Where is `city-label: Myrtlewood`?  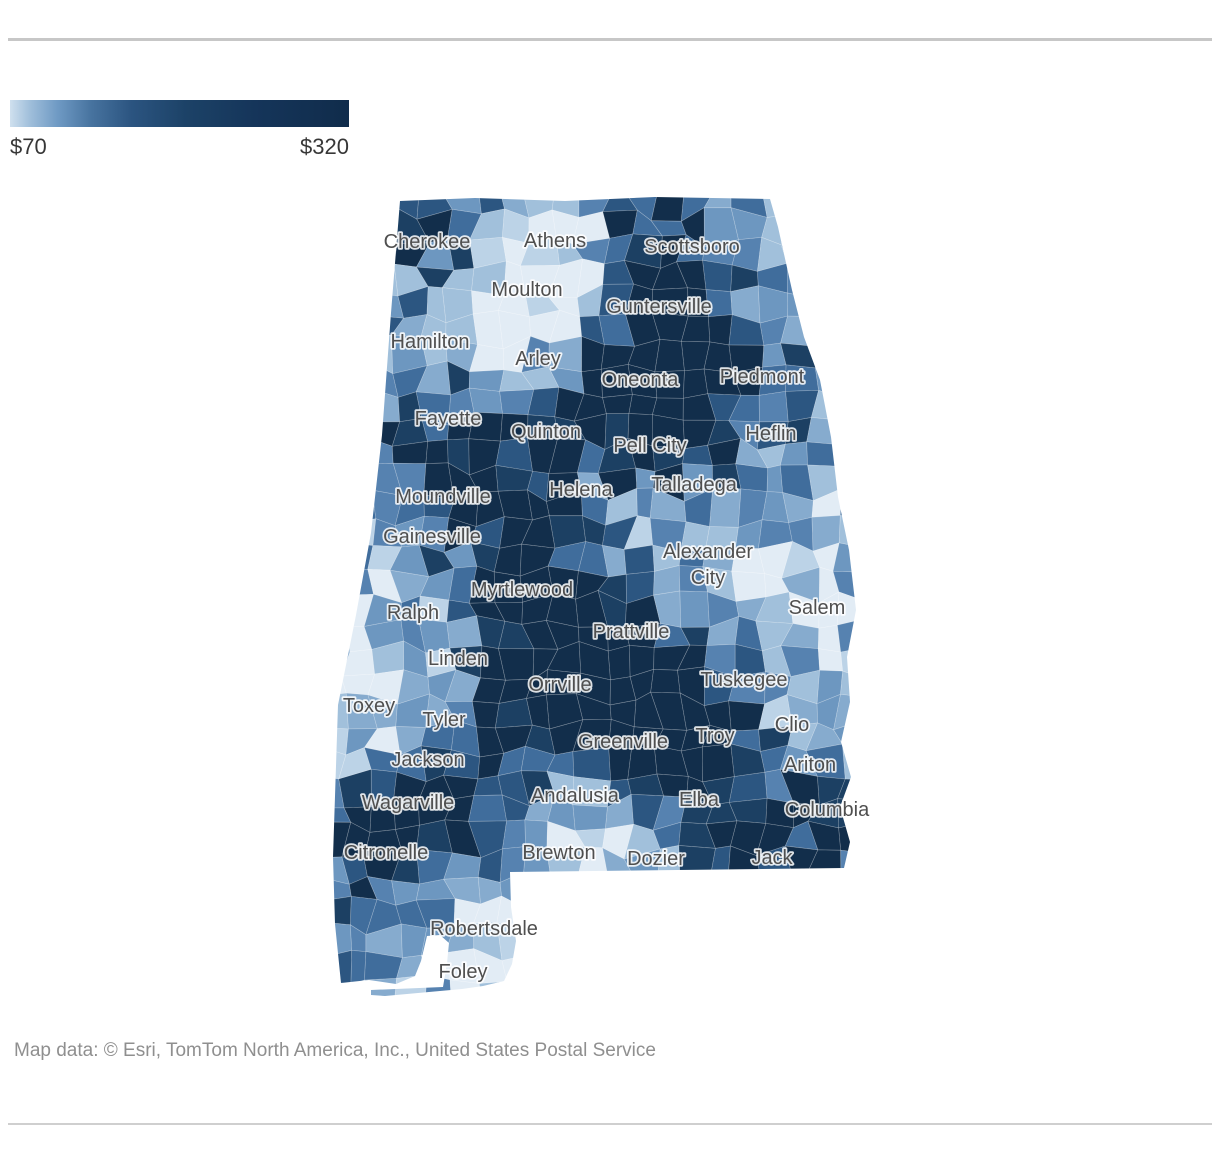
city-label: Myrtlewood is located at coordinates (522, 590).